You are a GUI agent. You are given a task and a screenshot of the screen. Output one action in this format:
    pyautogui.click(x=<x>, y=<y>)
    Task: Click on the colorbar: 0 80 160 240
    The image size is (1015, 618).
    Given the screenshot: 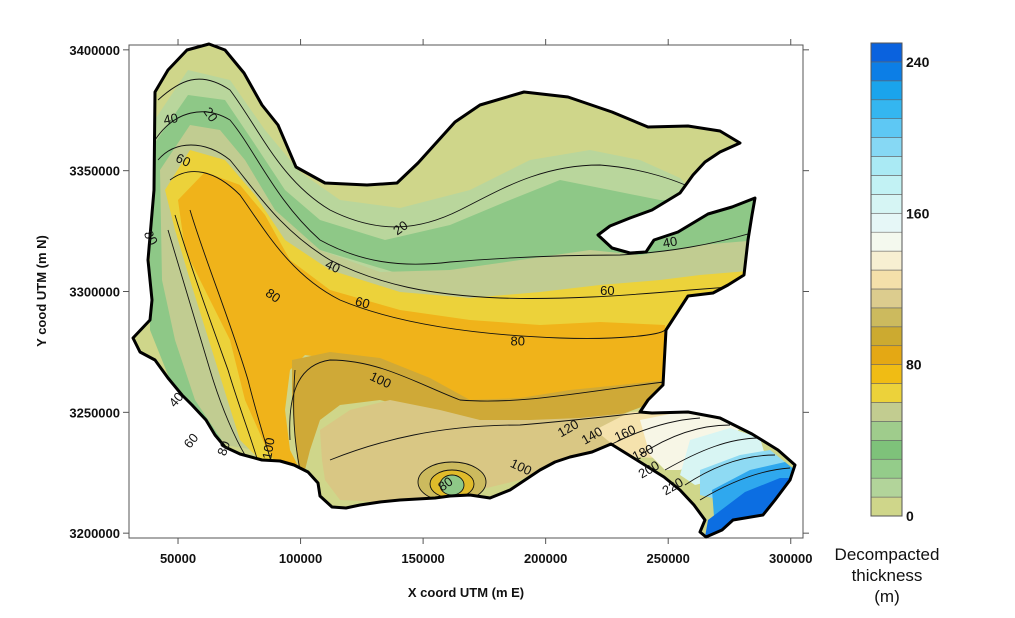 What is the action you would take?
    pyautogui.click(x=900, y=283)
    